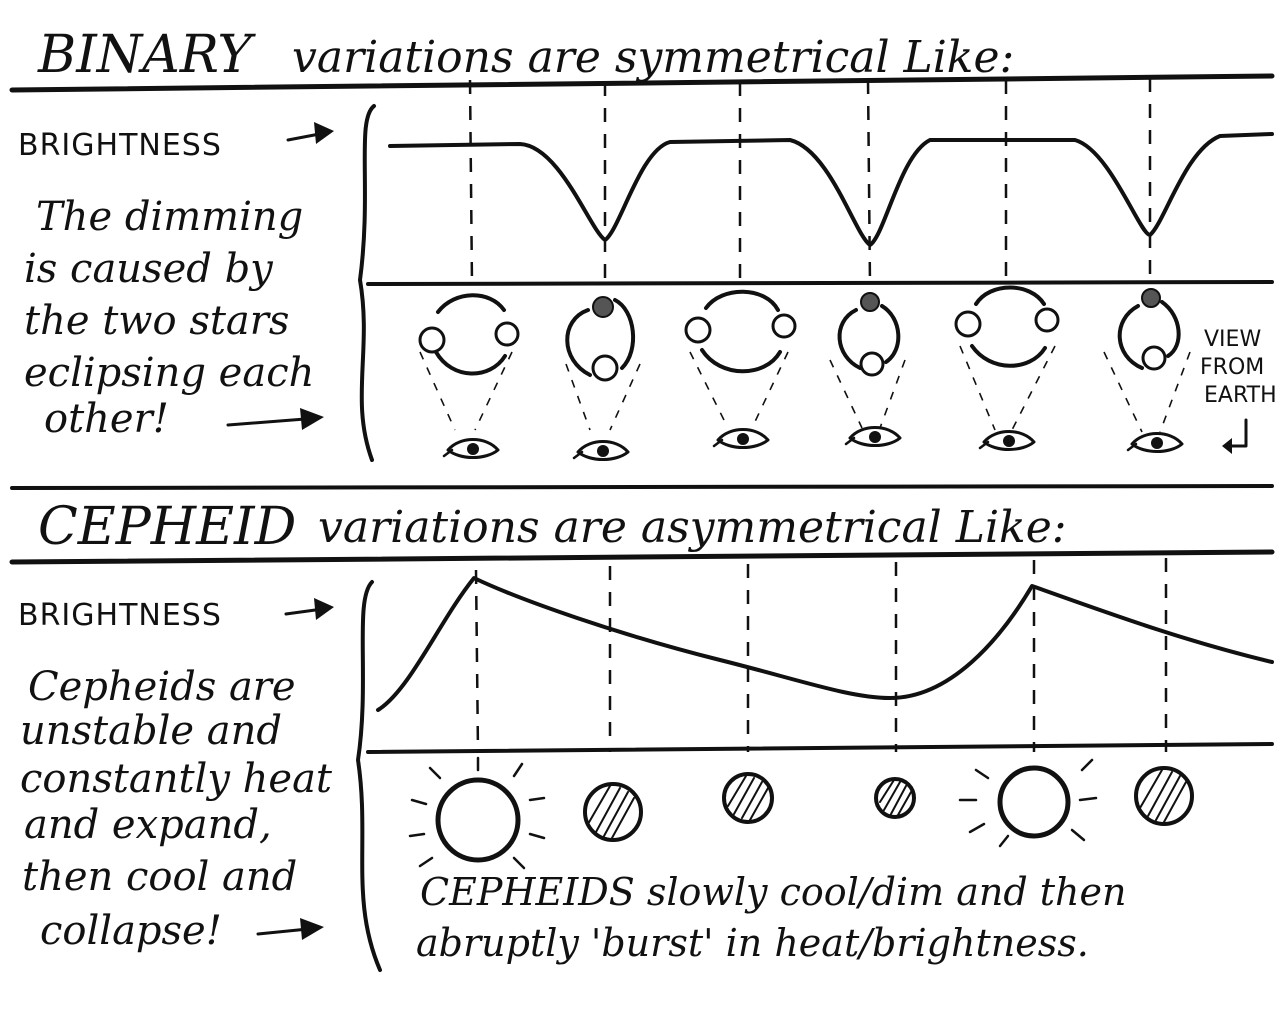 The image size is (1280, 1016). What do you see at coordinates (692, 527) in the screenshot?
I see `cepheid-title-rest: variations are asymmetrical Like:` at bounding box center [692, 527].